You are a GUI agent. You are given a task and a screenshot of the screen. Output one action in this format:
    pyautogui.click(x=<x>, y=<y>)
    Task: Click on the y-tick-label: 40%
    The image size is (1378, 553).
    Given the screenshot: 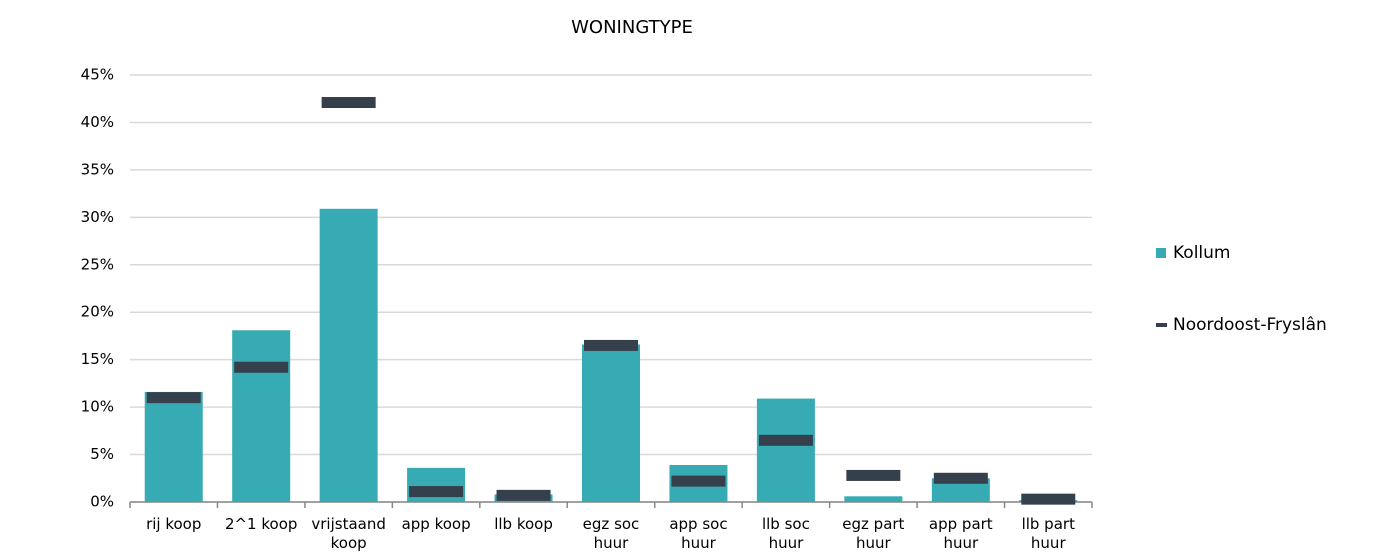 What is the action you would take?
    pyautogui.click(x=97, y=122)
    